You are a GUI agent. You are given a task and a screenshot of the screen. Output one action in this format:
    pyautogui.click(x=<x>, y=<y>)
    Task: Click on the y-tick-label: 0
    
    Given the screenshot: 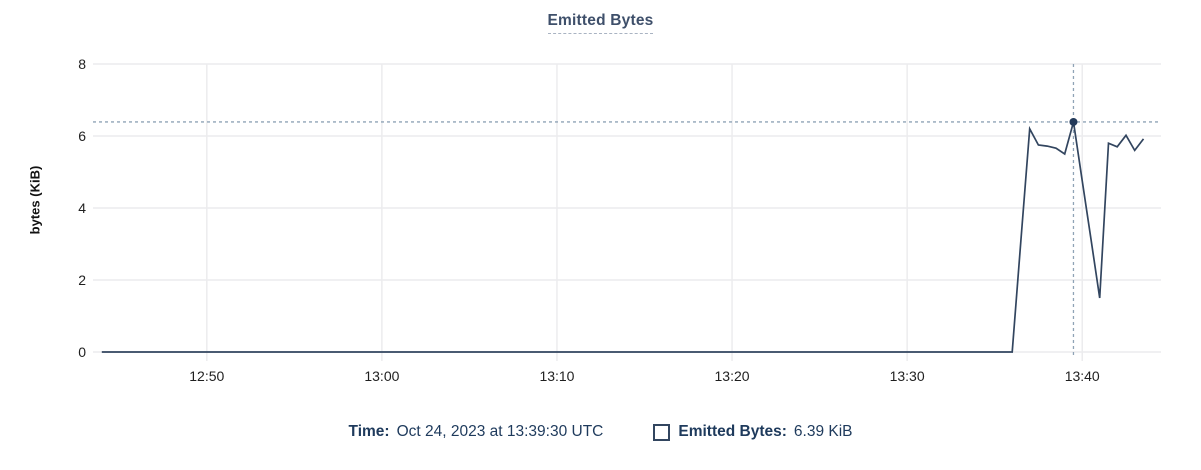 What is the action you would take?
    pyautogui.click(x=82, y=352)
    